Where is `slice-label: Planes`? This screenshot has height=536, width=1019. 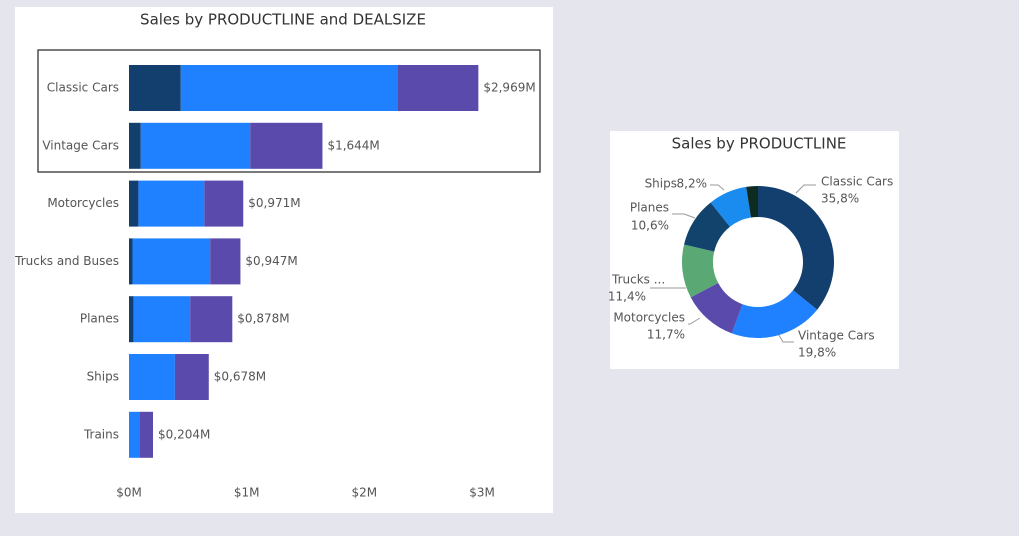 slice-label: Planes is located at coordinates (649, 208).